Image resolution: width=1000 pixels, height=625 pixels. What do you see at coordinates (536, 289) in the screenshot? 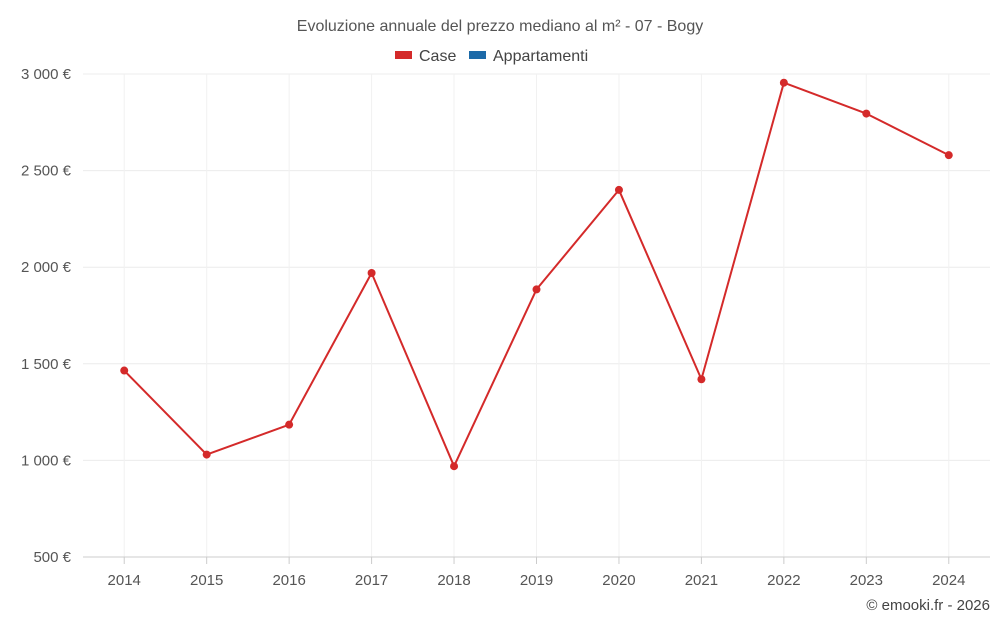
I see `data-point-case-2019` at bounding box center [536, 289].